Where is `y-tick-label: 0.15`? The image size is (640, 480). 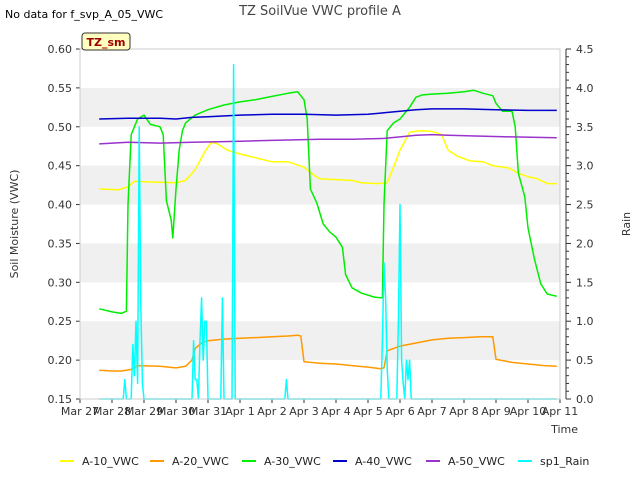
y-tick-label: 0.15 is located at coordinates (60, 399).